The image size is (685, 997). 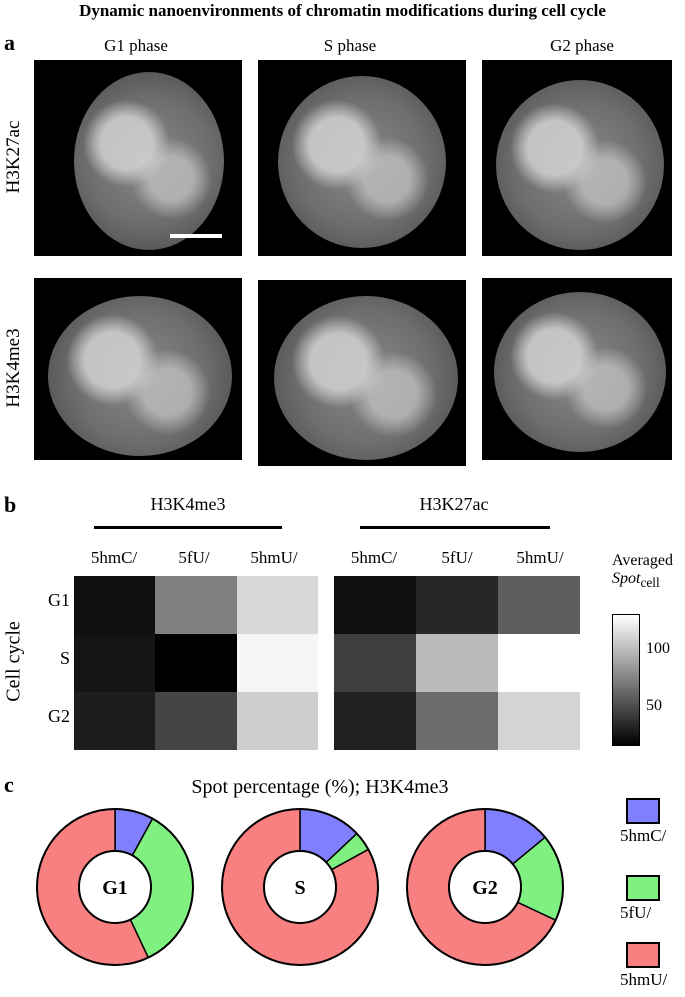 I want to click on col-5fu-1: 5fU/, so click(x=194, y=557).